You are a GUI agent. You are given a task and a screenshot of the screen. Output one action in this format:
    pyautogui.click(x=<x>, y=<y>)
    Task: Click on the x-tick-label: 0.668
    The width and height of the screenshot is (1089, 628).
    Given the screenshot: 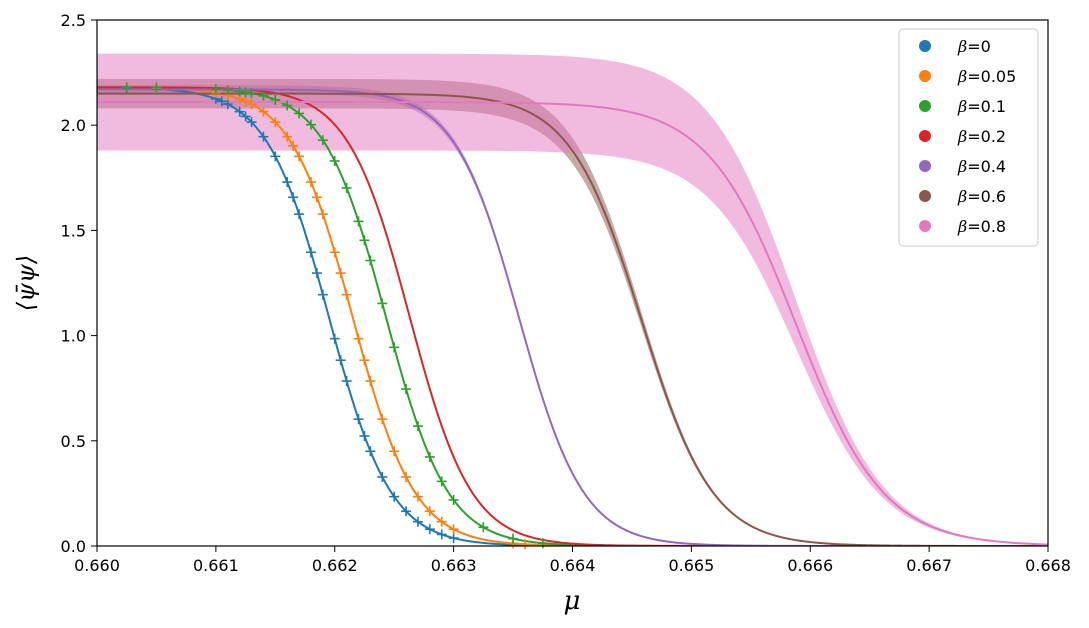 What is the action you would take?
    pyautogui.click(x=1048, y=565)
    